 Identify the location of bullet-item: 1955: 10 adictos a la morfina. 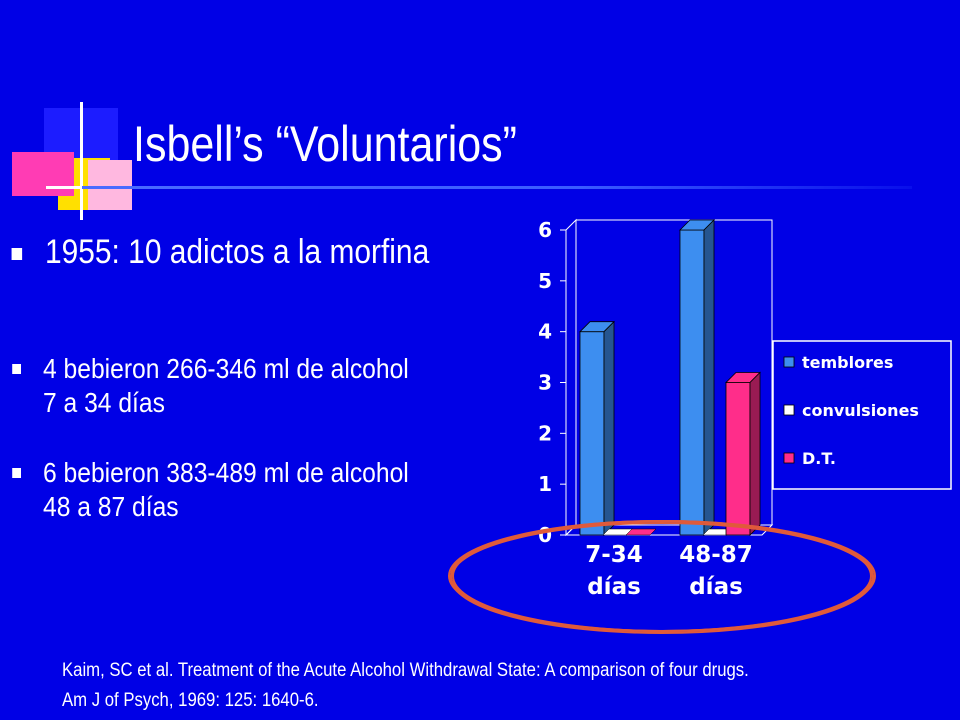
(220, 252).